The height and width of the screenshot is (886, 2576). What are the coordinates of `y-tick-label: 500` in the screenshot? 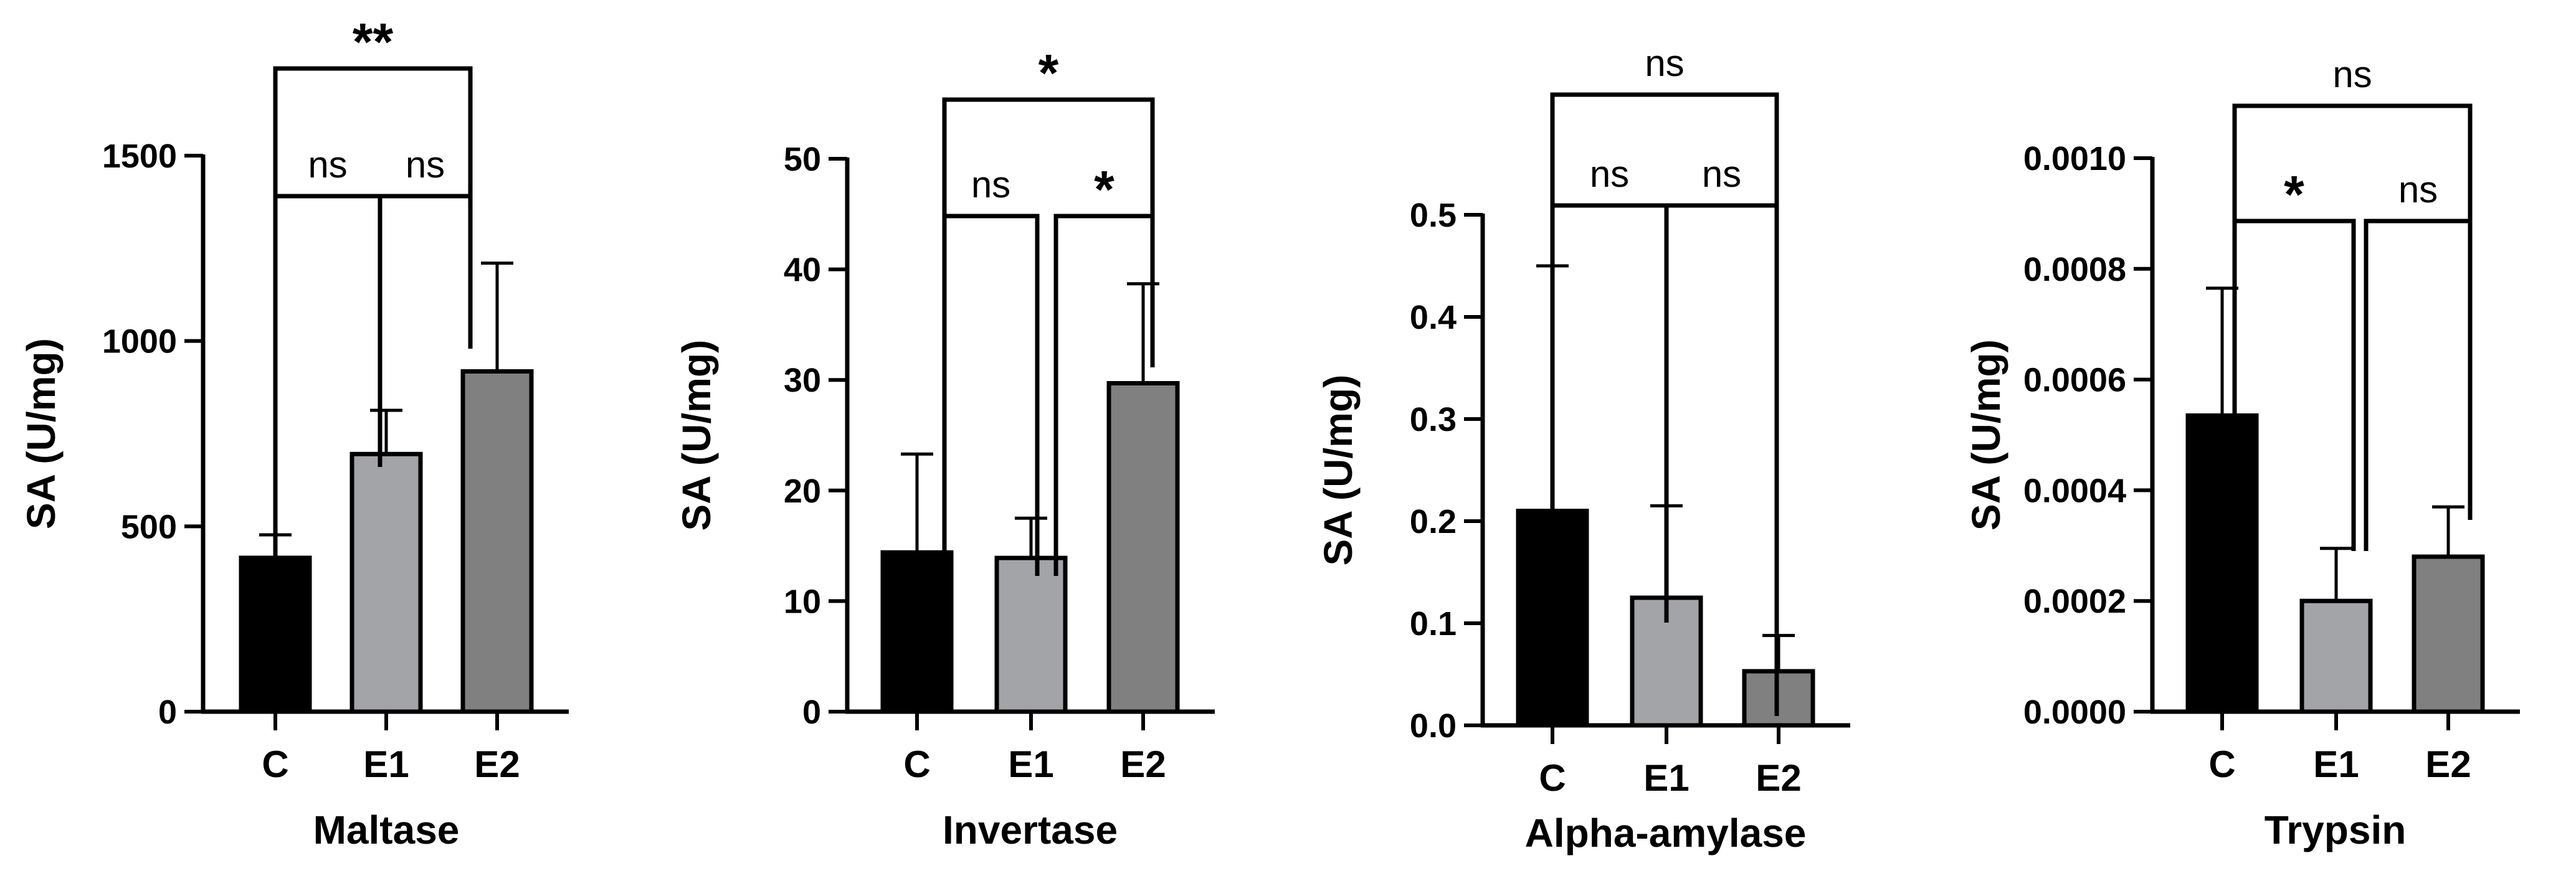 It's located at (149, 526).